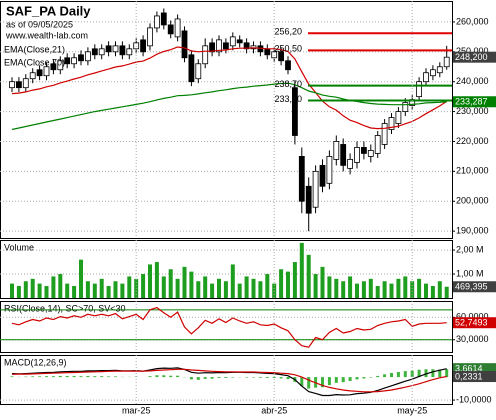  I want to click on value-badge-label: 52,7493, so click(471, 323).